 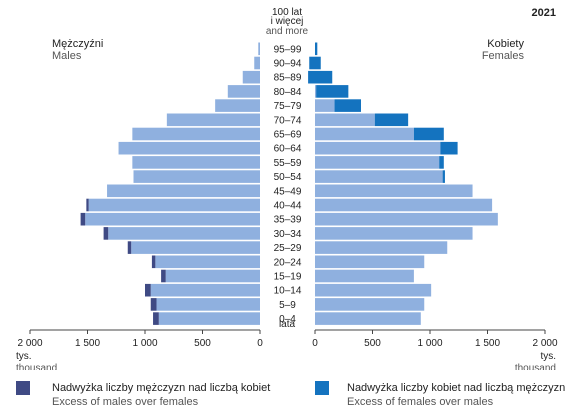 I want to click on age-label-90-94: 90–94, so click(x=288, y=64).